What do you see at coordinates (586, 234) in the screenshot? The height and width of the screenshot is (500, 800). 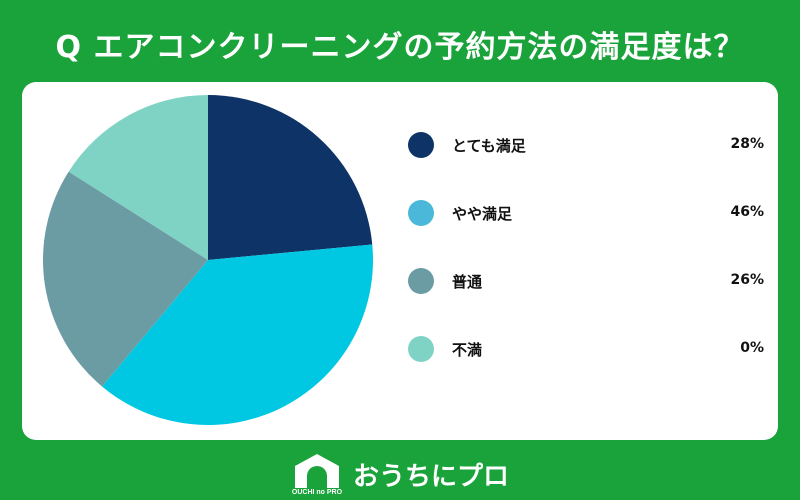 I see `legend-item-somewhat-satisfied: やや満足 46%` at bounding box center [586, 234].